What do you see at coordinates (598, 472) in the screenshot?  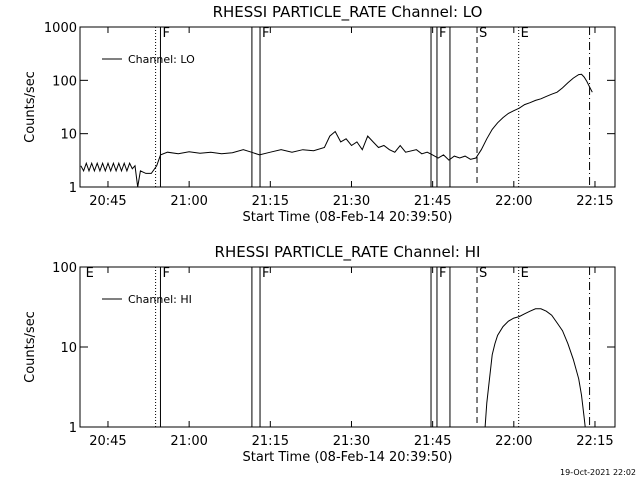 I see `footer: 19-Oct-2021 22:02` at bounding box center [598, 472].